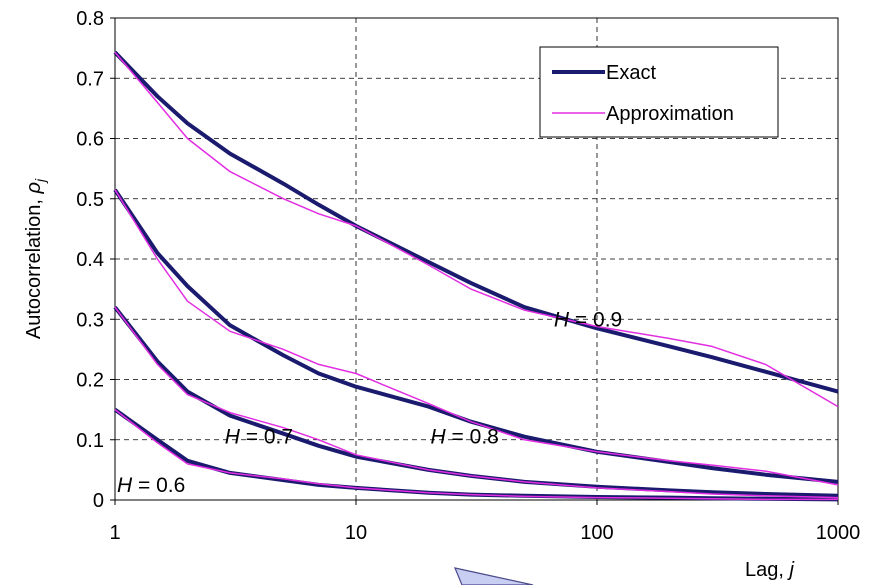 This screenshot has width=876, height=585. What do you see at coordinates (472, 437) in the screenshot?
I see `curve-label-value: = 0.8` at bounding box center [472, 437].